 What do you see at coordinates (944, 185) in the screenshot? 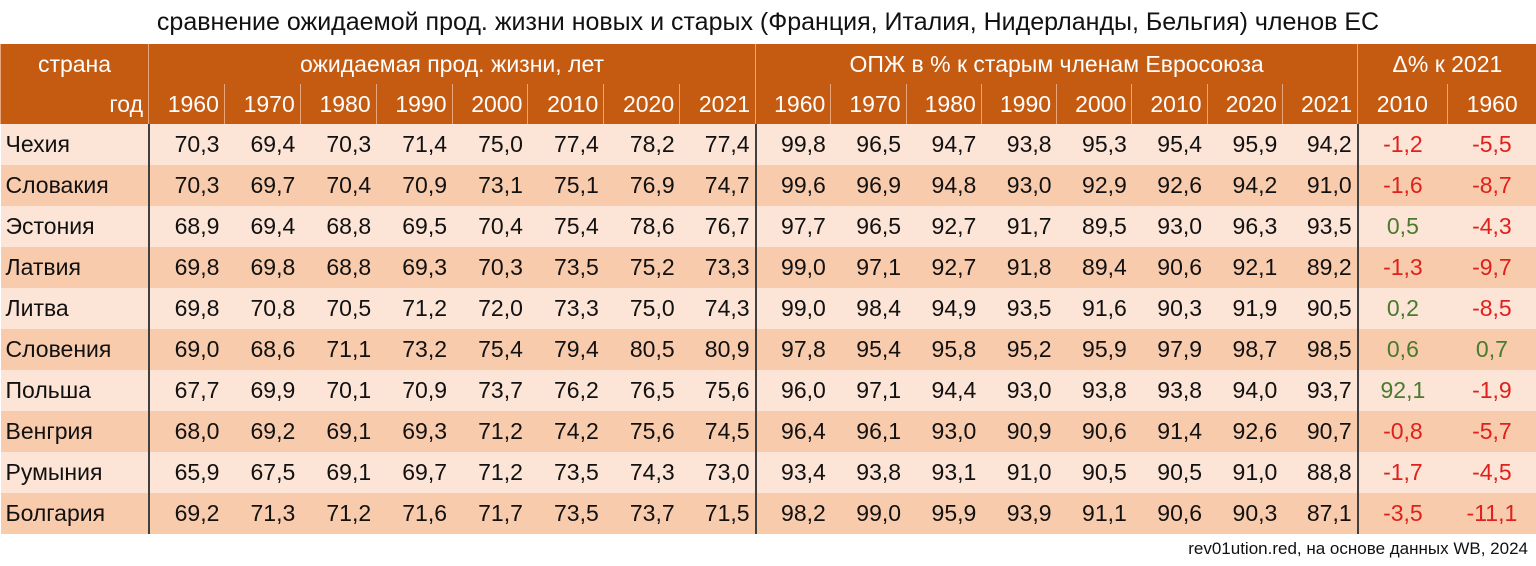
I see `value-cell: 94,8` at bounding box center [944, 185].